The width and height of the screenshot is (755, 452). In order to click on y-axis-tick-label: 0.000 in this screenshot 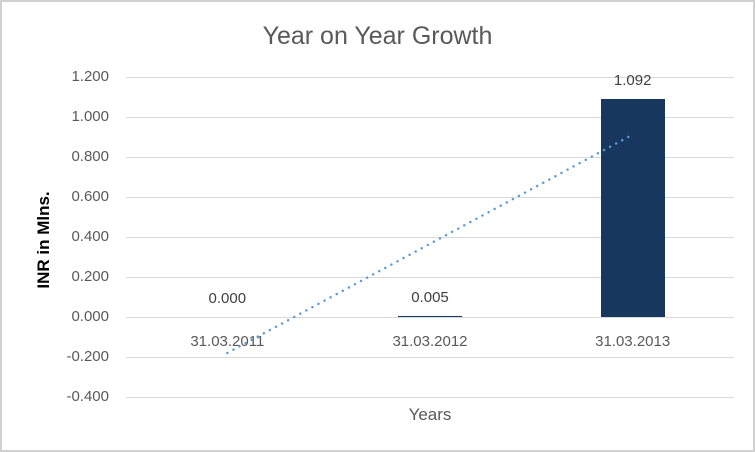, I will do `click(90, 316)`.